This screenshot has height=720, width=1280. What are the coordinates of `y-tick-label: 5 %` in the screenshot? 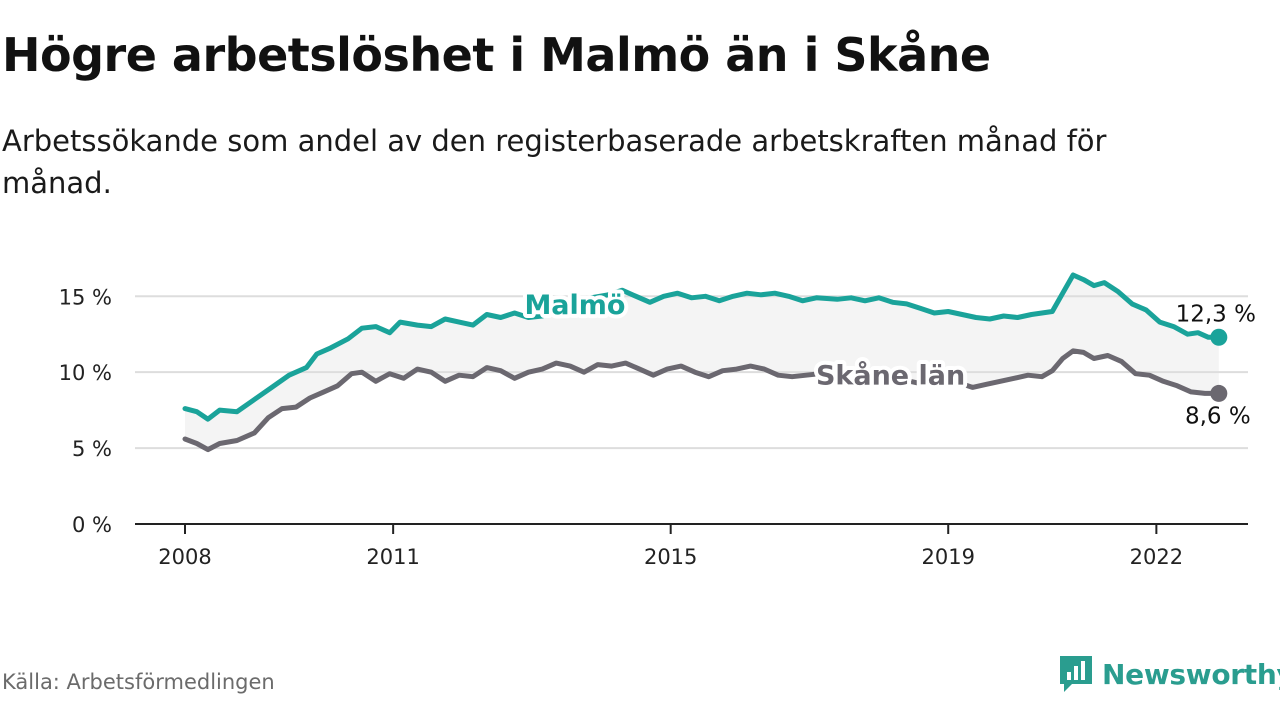 It's located at (92, 449).